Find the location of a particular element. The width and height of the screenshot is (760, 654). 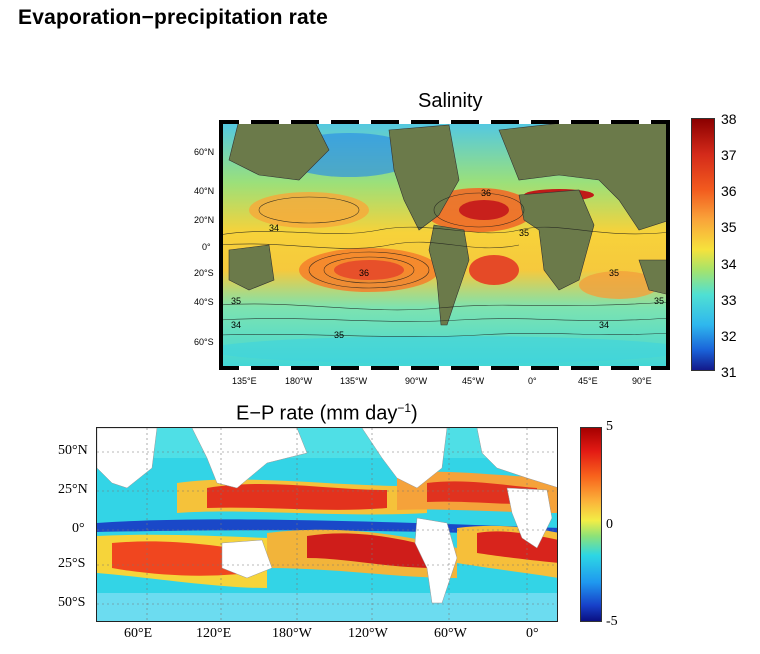

colorbar-tick: 5 is located at coordinates (609, 426).